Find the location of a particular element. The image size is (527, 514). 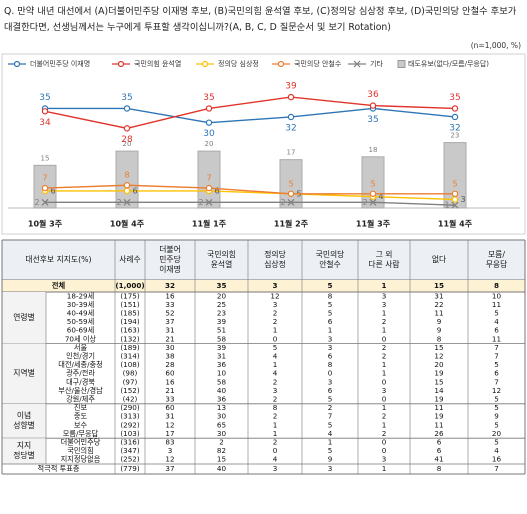

series-line is located at coordinates (250, 113).